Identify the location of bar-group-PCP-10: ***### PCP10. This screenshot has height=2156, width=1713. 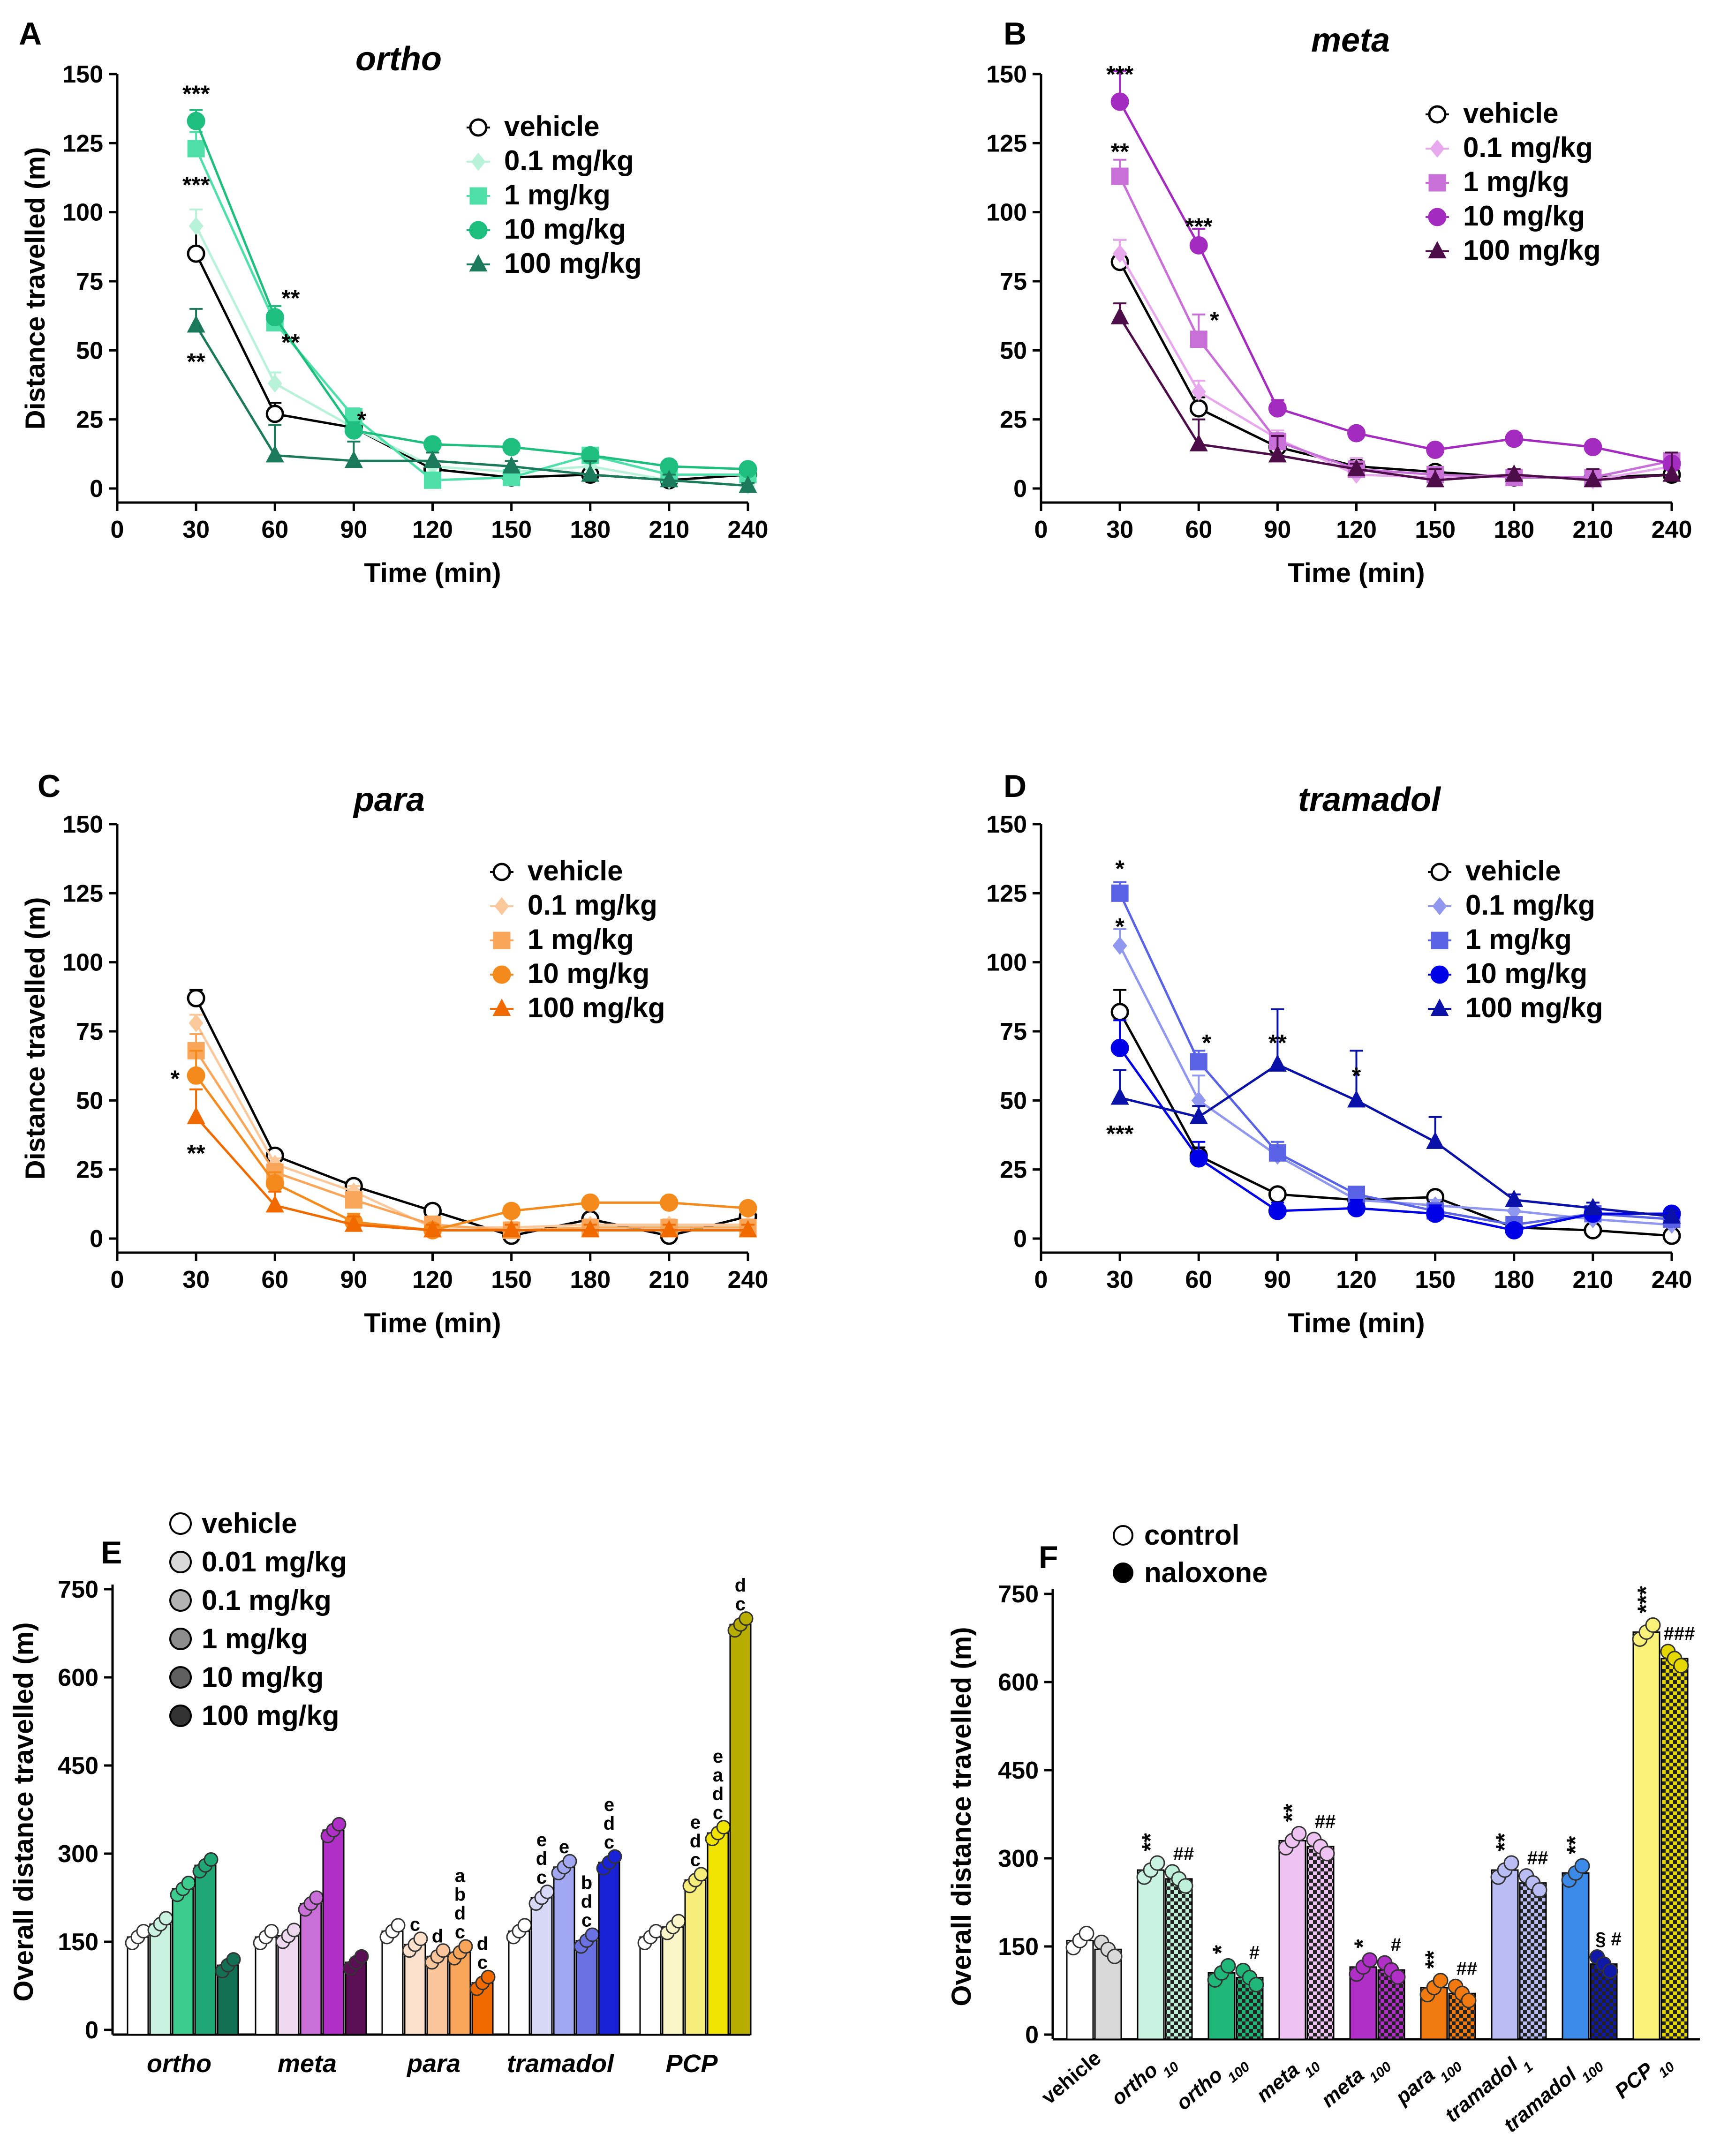
(1652, 1844).